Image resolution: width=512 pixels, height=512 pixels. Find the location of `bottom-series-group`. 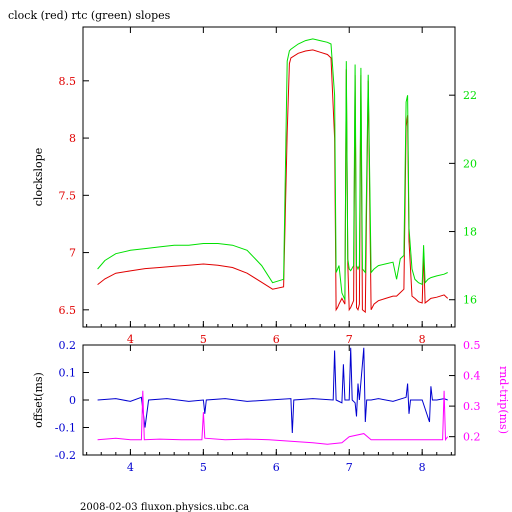

bottom-series-group is located at coordinates (273, 396).